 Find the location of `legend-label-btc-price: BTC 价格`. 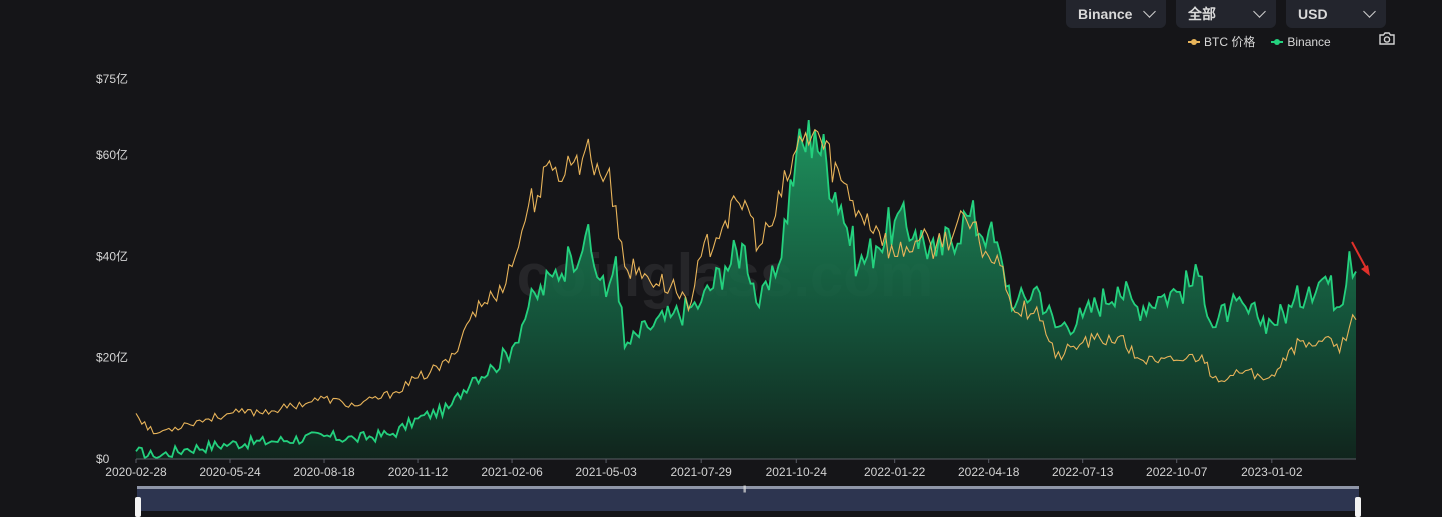

legend-label-btc-price: BTC 价格 is located at coordinates (1230, 42).